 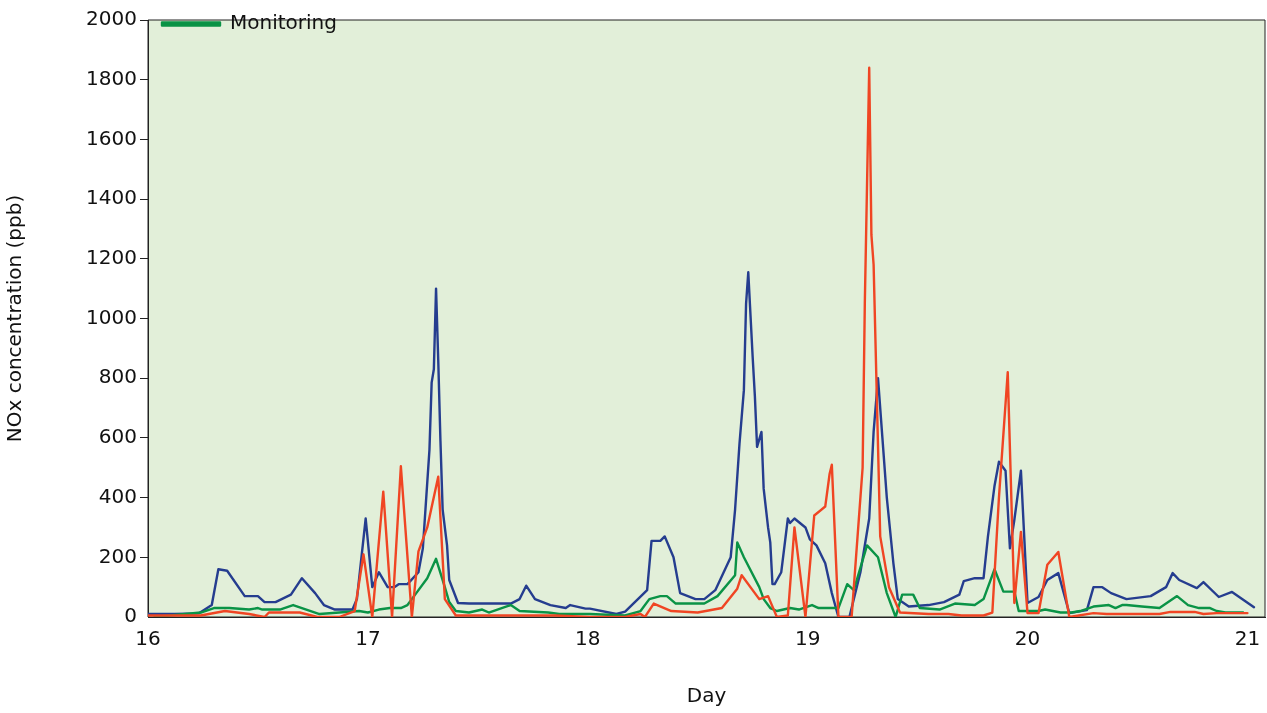 What do you see at coordinates (368, 638) in the screenshot?
I see `x-tick-label: 17` at bounding box center [368, 638].